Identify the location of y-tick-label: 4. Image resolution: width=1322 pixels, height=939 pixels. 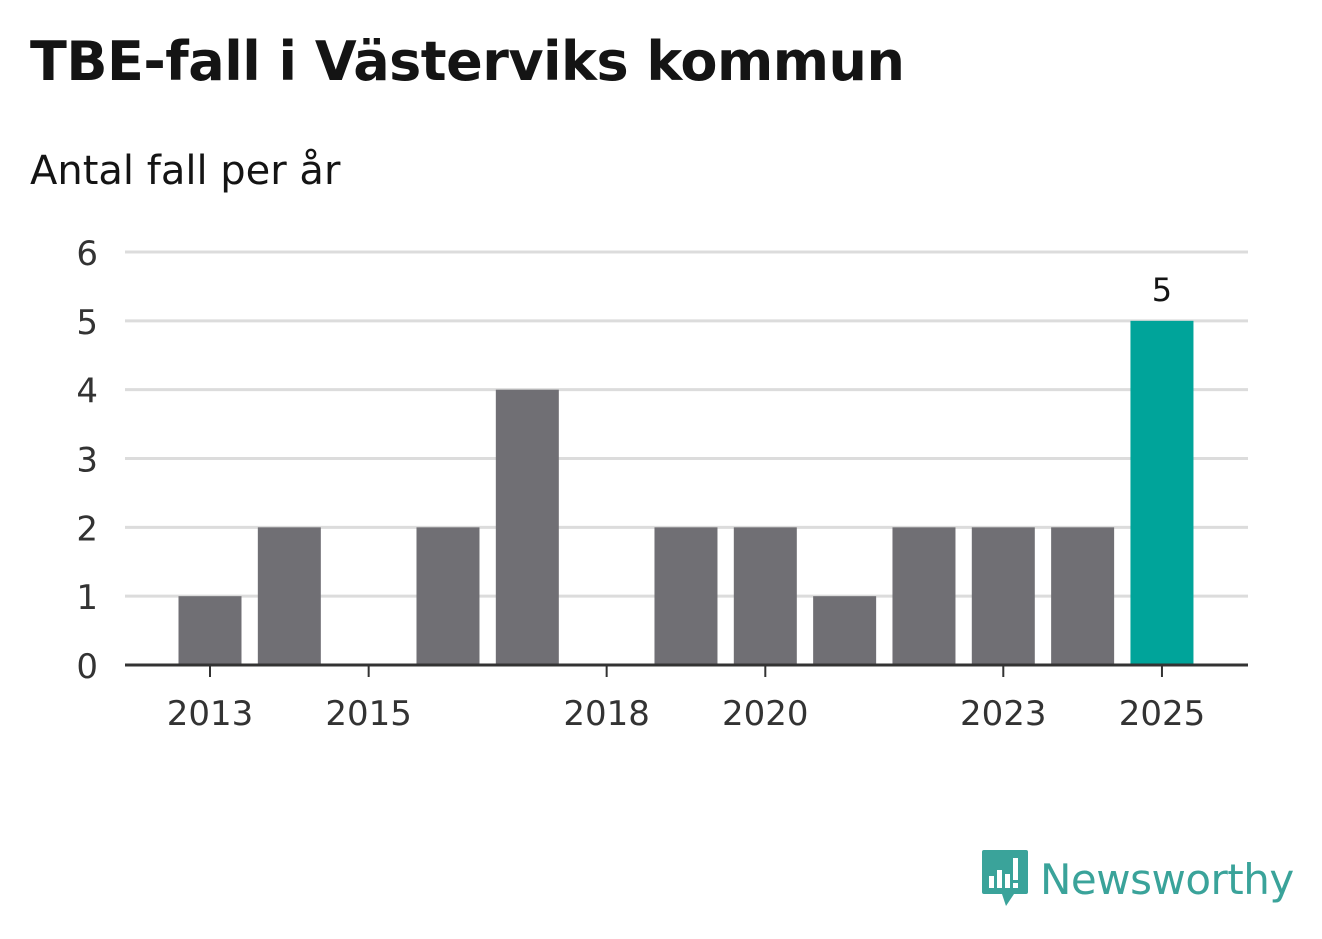
(87, 392).